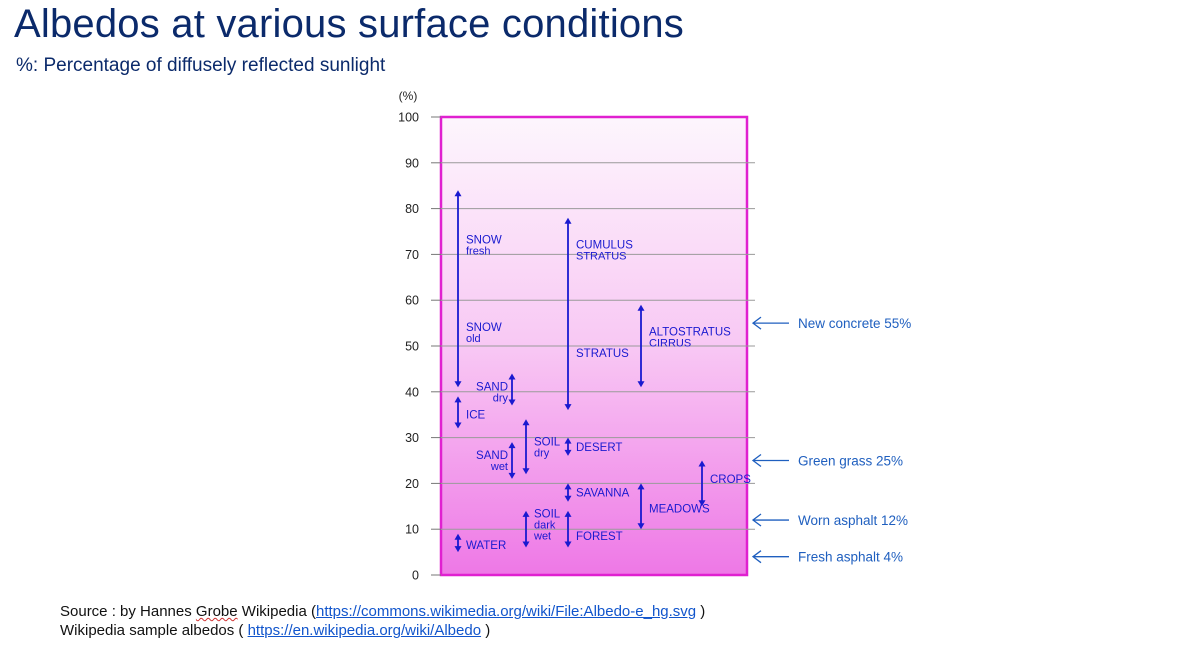 The width and height of the screenshot is (1200, 650). Describe the element at coordinates (690, 332) in the screenshot. I see `range-label: ALTOSTRATUS` at that location.